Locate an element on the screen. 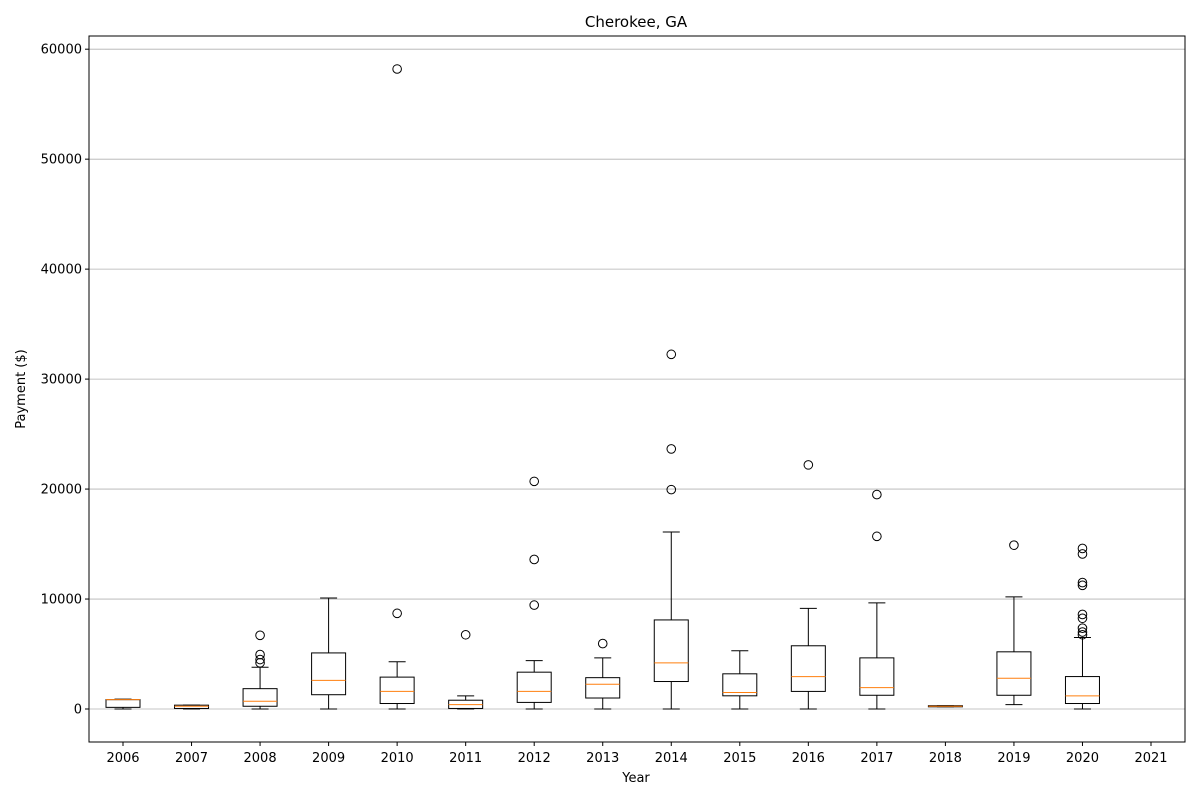  x-tick-label: 2017 is located at coordinates (876, 758).